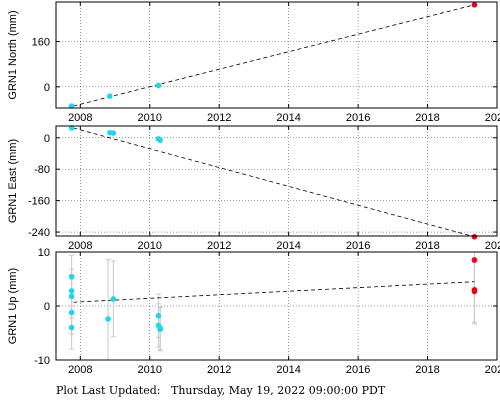  Describe the element at coordinates (13, 306) in the screenshot. I see `y-axis-label: GRN1 Up (mm)` at that location.